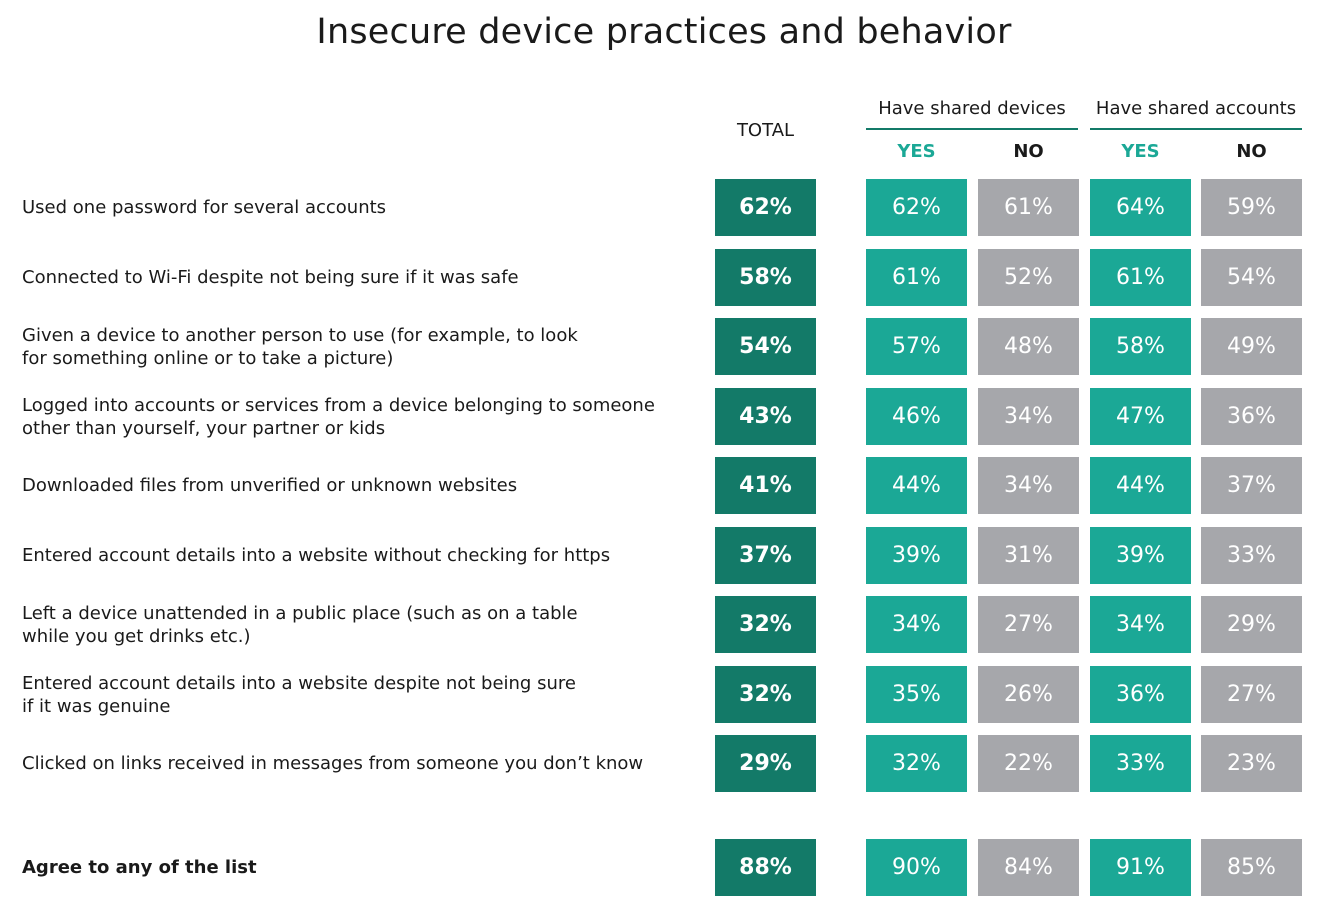 This screenshot has height=924, width=1328. What do you see at coordinates (1140, 624) in the screenshot?
I see `cell-accounts-yes: 34%` at bounding box center [1140, 624].